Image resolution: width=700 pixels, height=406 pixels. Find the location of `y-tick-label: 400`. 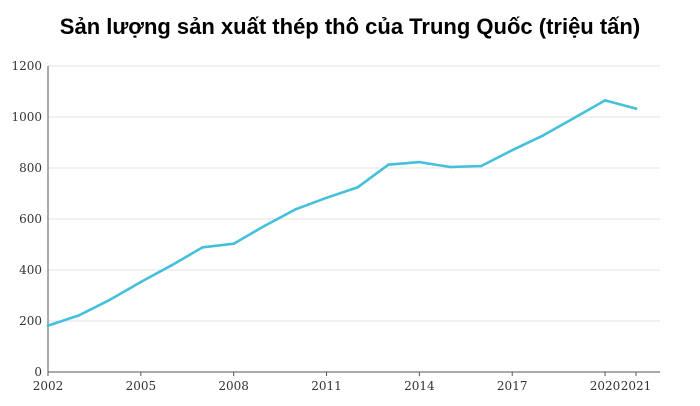

y-tick-label: 400 is located at coordinates (30, 270).